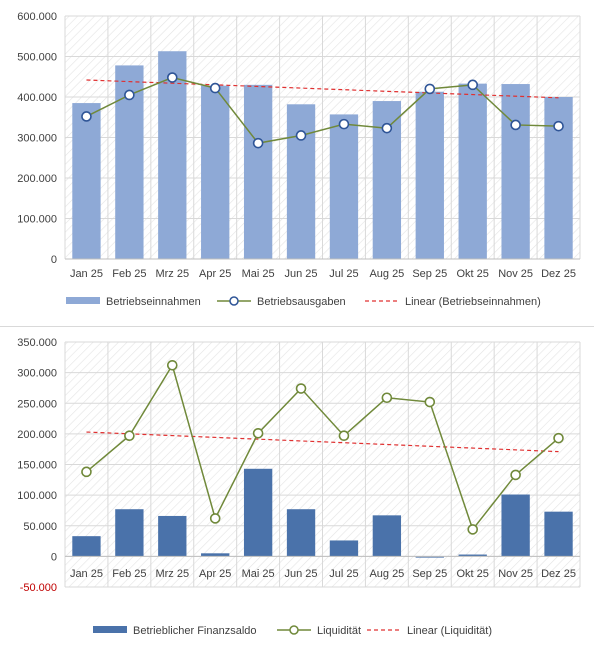 The height and width of the screenshot is (663, 594). Describe the element at coordinates (37, 58) in the screenshot. I see `y-tick-label: 500.000` at that location.